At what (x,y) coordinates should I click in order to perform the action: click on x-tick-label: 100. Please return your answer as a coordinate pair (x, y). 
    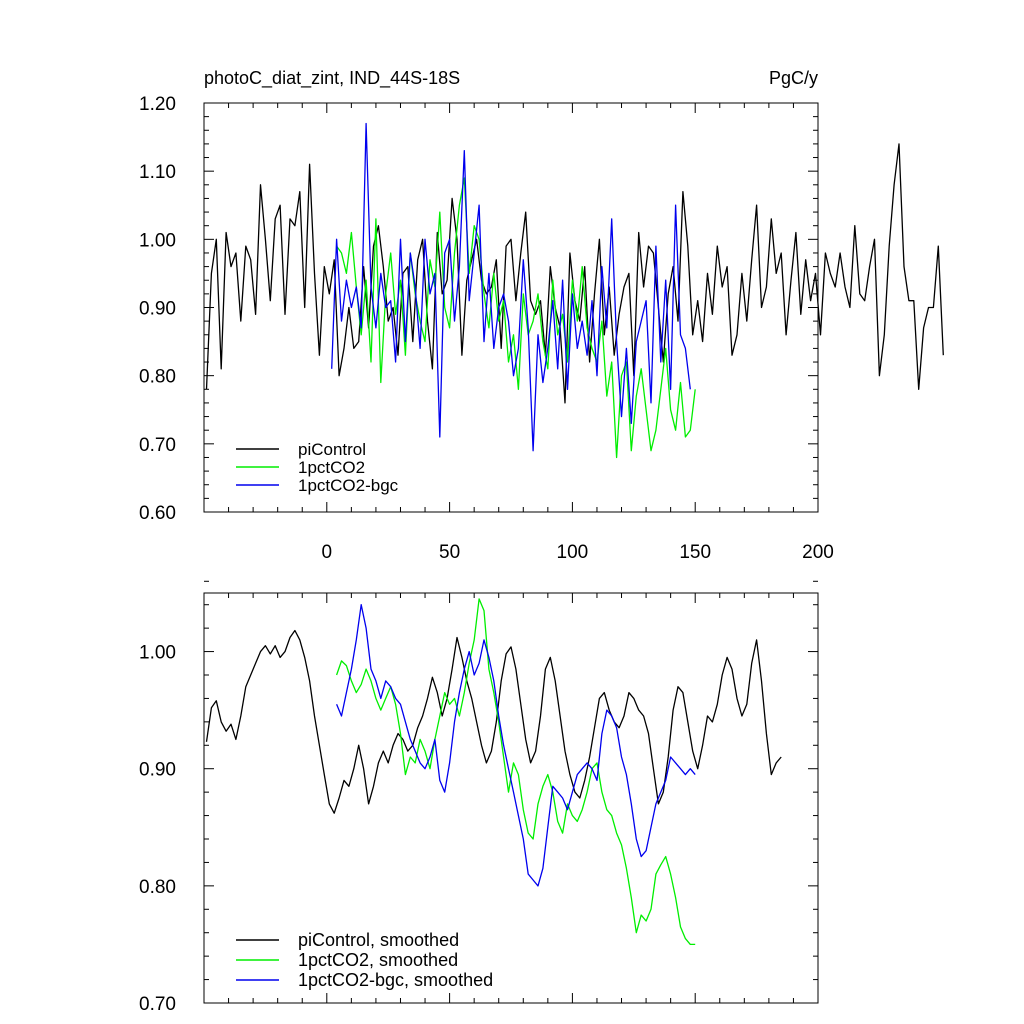
    Looking at the image, I should click on (573, 552).